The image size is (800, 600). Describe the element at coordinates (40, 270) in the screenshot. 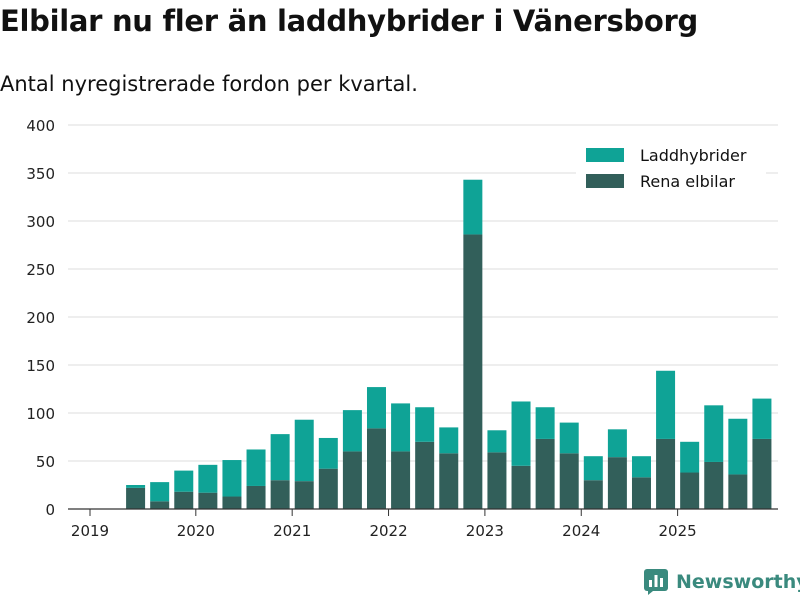

I see `y-tick-label-250: 250` at that location.